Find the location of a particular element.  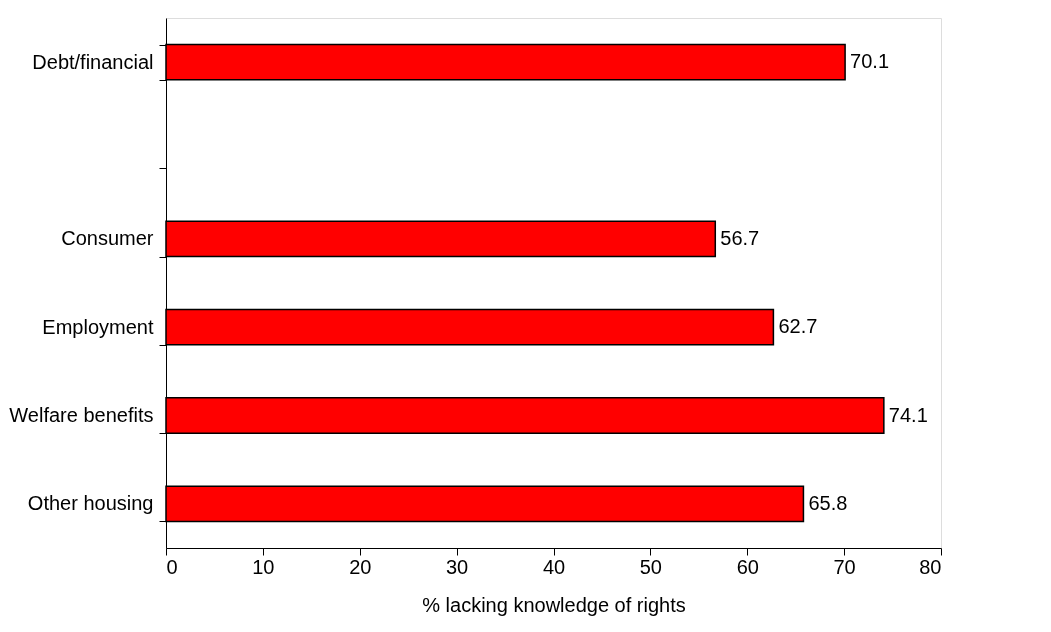

x-tick-label: 60 is located at coordinates (747, 566).